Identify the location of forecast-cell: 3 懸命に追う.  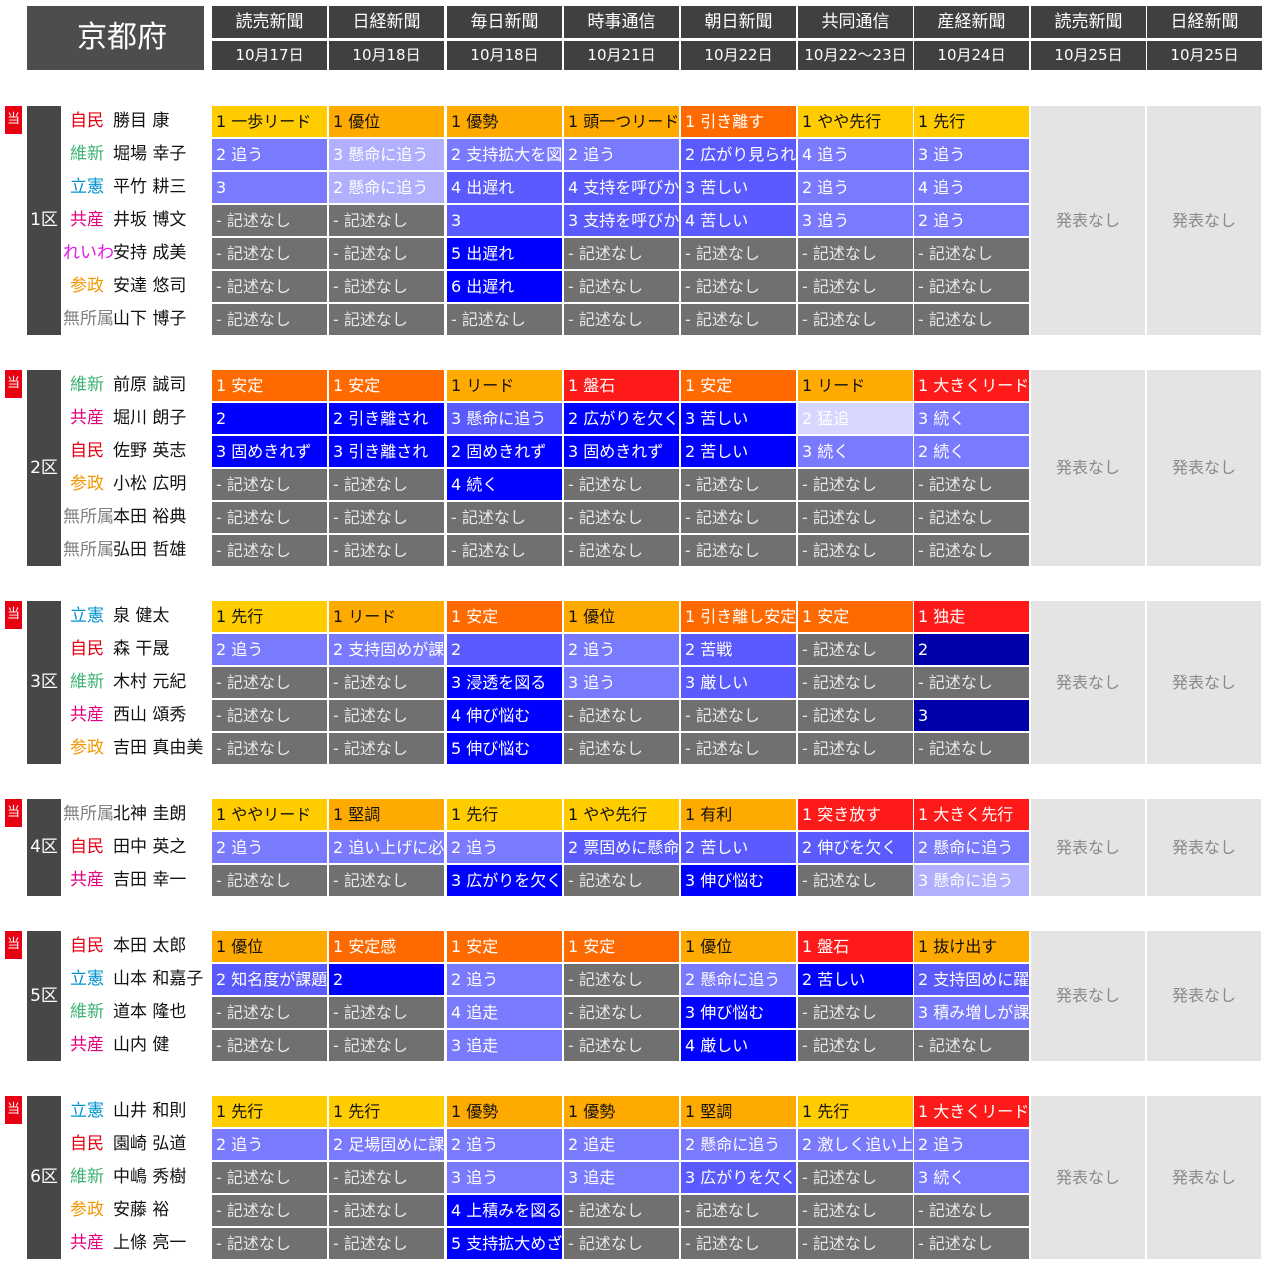
(504, 418).